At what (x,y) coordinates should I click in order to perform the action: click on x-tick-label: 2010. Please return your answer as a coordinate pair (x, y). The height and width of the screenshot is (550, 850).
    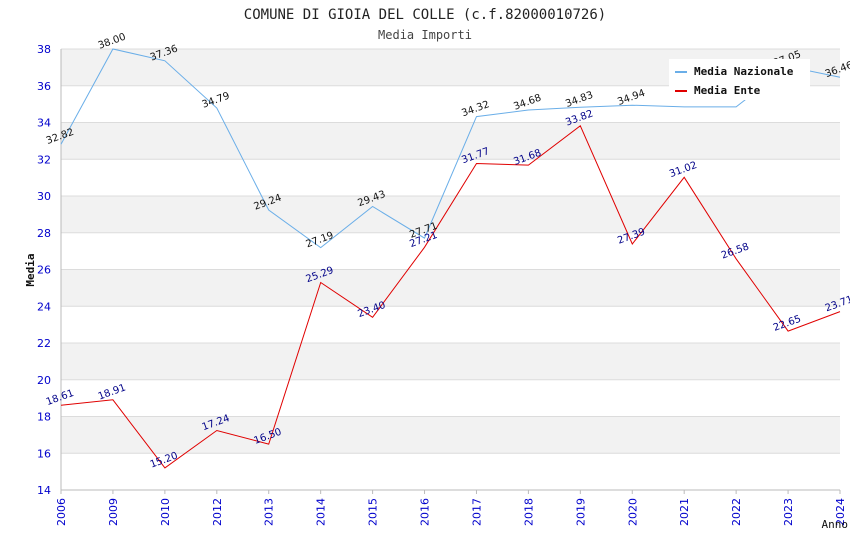
    Looking at the image, I should click on (165, 512).